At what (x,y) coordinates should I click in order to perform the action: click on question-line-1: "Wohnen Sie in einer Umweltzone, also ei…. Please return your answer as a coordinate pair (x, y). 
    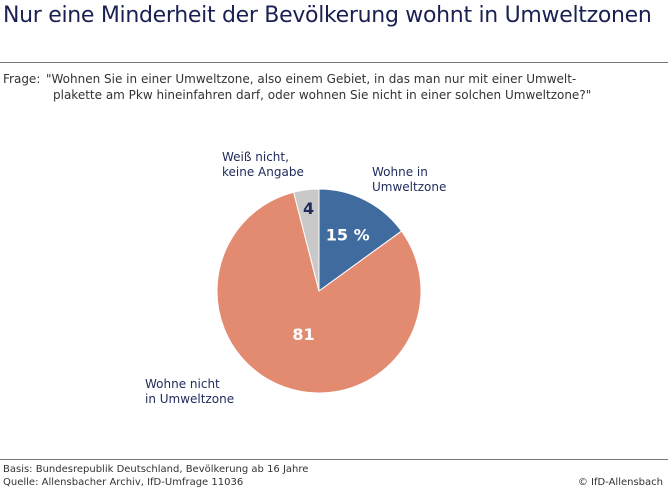
    Looking at the image, I should click on (311, 79).